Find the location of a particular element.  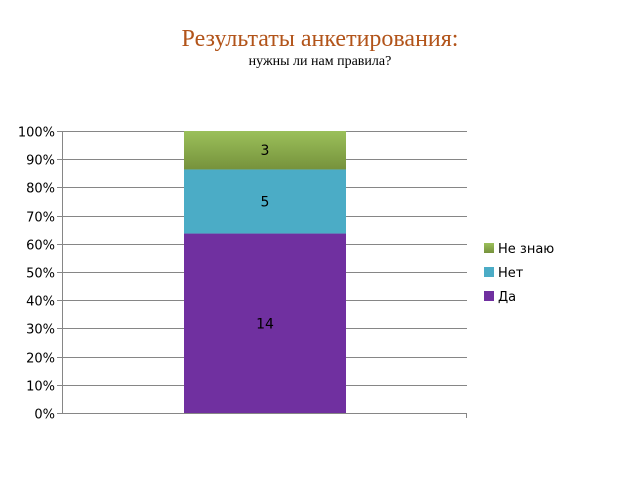

chart-subtitle: нужны ли нам правила? is located at coordinates (320, 61).